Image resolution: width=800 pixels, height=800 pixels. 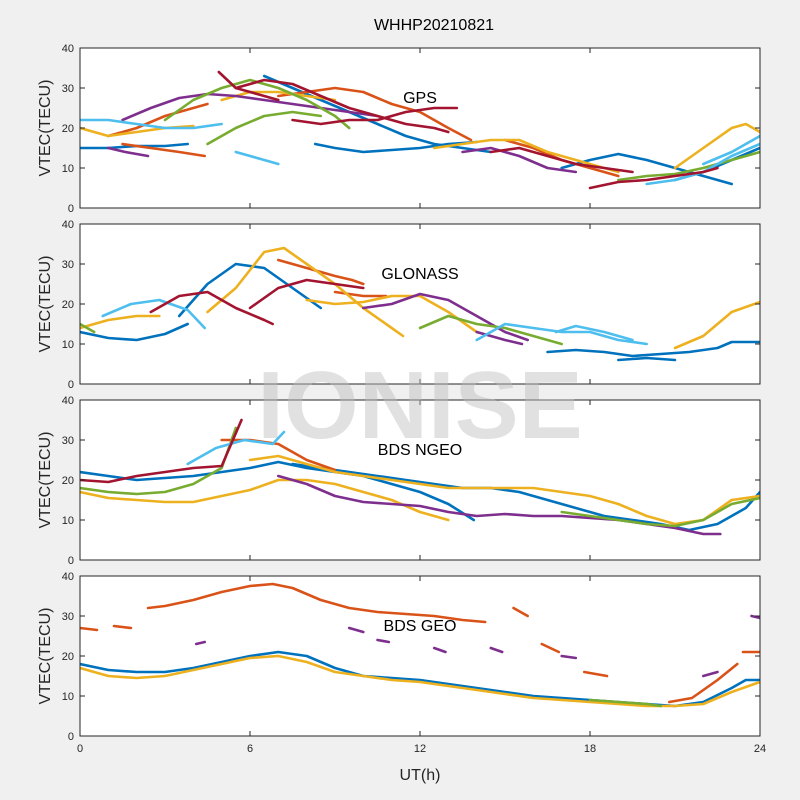 I want to click on panel-label: BDS NGEO, so click(x=420, y=450).